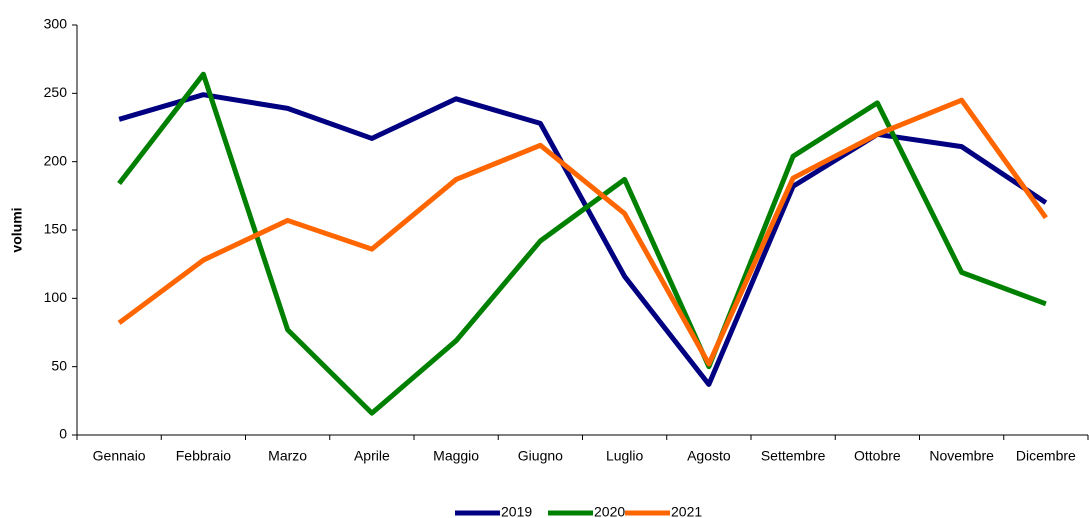 The width and height of the screenshot is (1089, 518). What do you see at coordinates (877, 456) in the screenshot?
I see `x-tick-label: Ottobre` at bounding box center [877, 456].